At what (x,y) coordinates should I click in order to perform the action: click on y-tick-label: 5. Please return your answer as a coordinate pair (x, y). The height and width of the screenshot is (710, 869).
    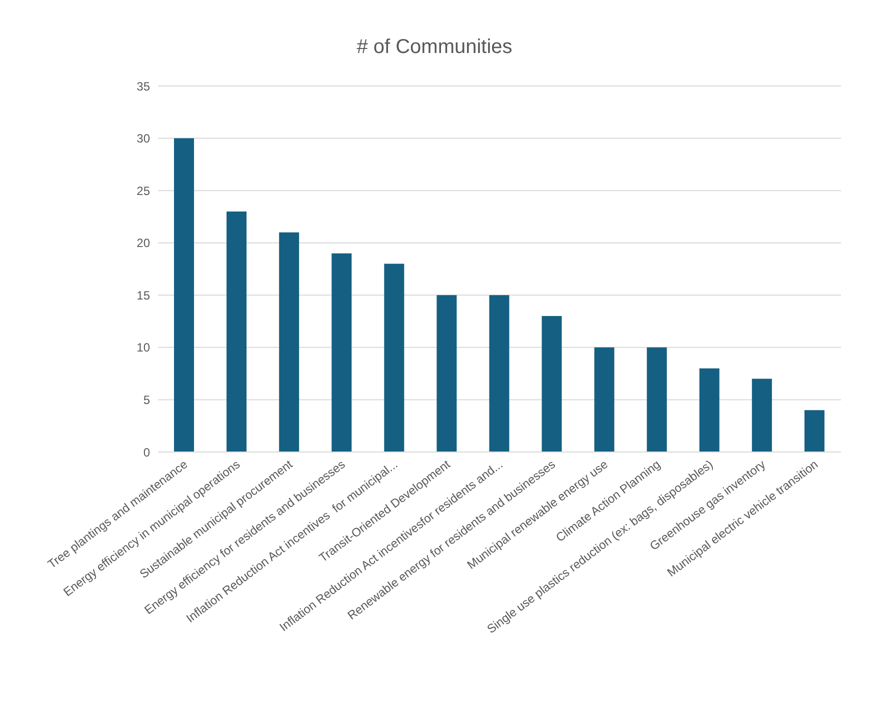
    Looking at the image, I should click on (146, 399).